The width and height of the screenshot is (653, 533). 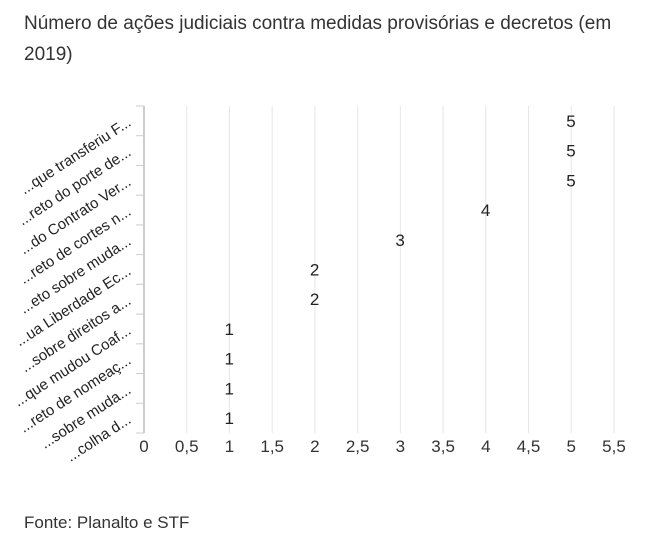 What do you see at coordinates (443, 446) in the screenshot?
I see `x-tick-label: 3,5` at bounding box center [443, 446].